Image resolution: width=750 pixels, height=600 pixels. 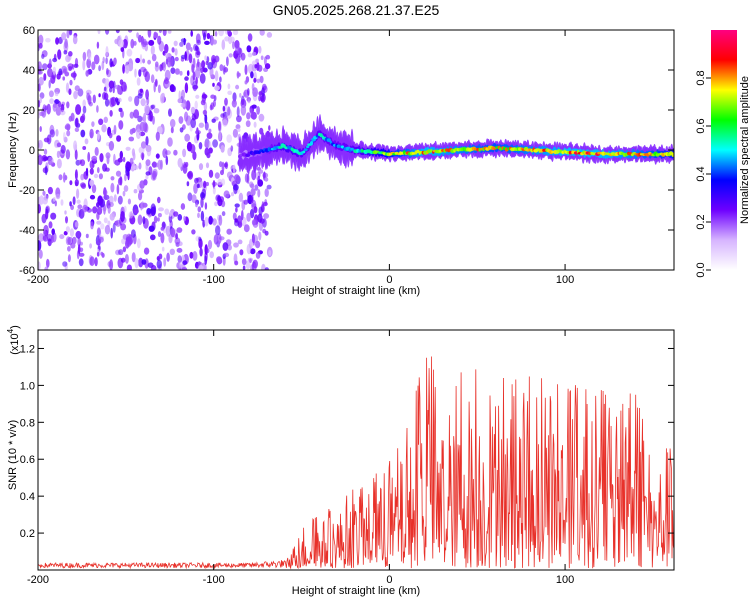 I want to click on x-tick-label: -200, so click(x=38, y=580).